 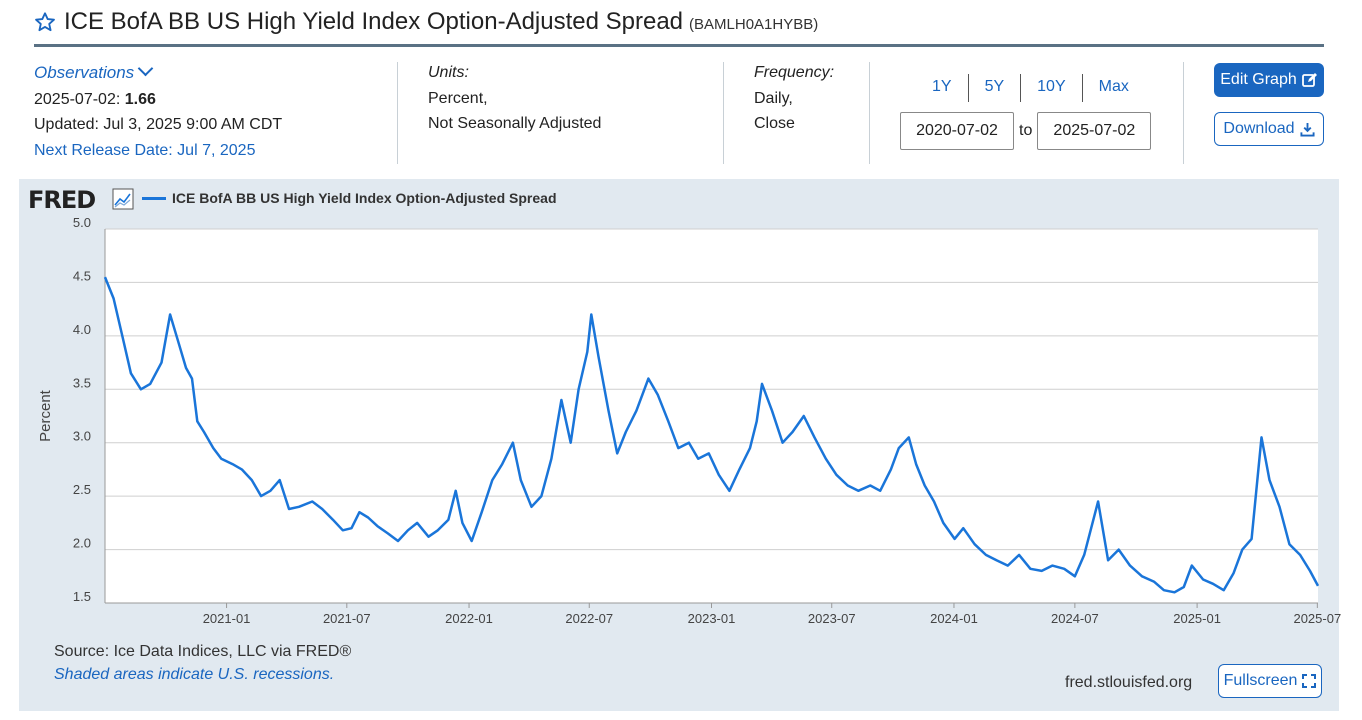 What do you see at coordinates (515, 123) in the screenshot?
I see `units-line2: Not Seasonally Adjusted` at bounding box center [515, 123].